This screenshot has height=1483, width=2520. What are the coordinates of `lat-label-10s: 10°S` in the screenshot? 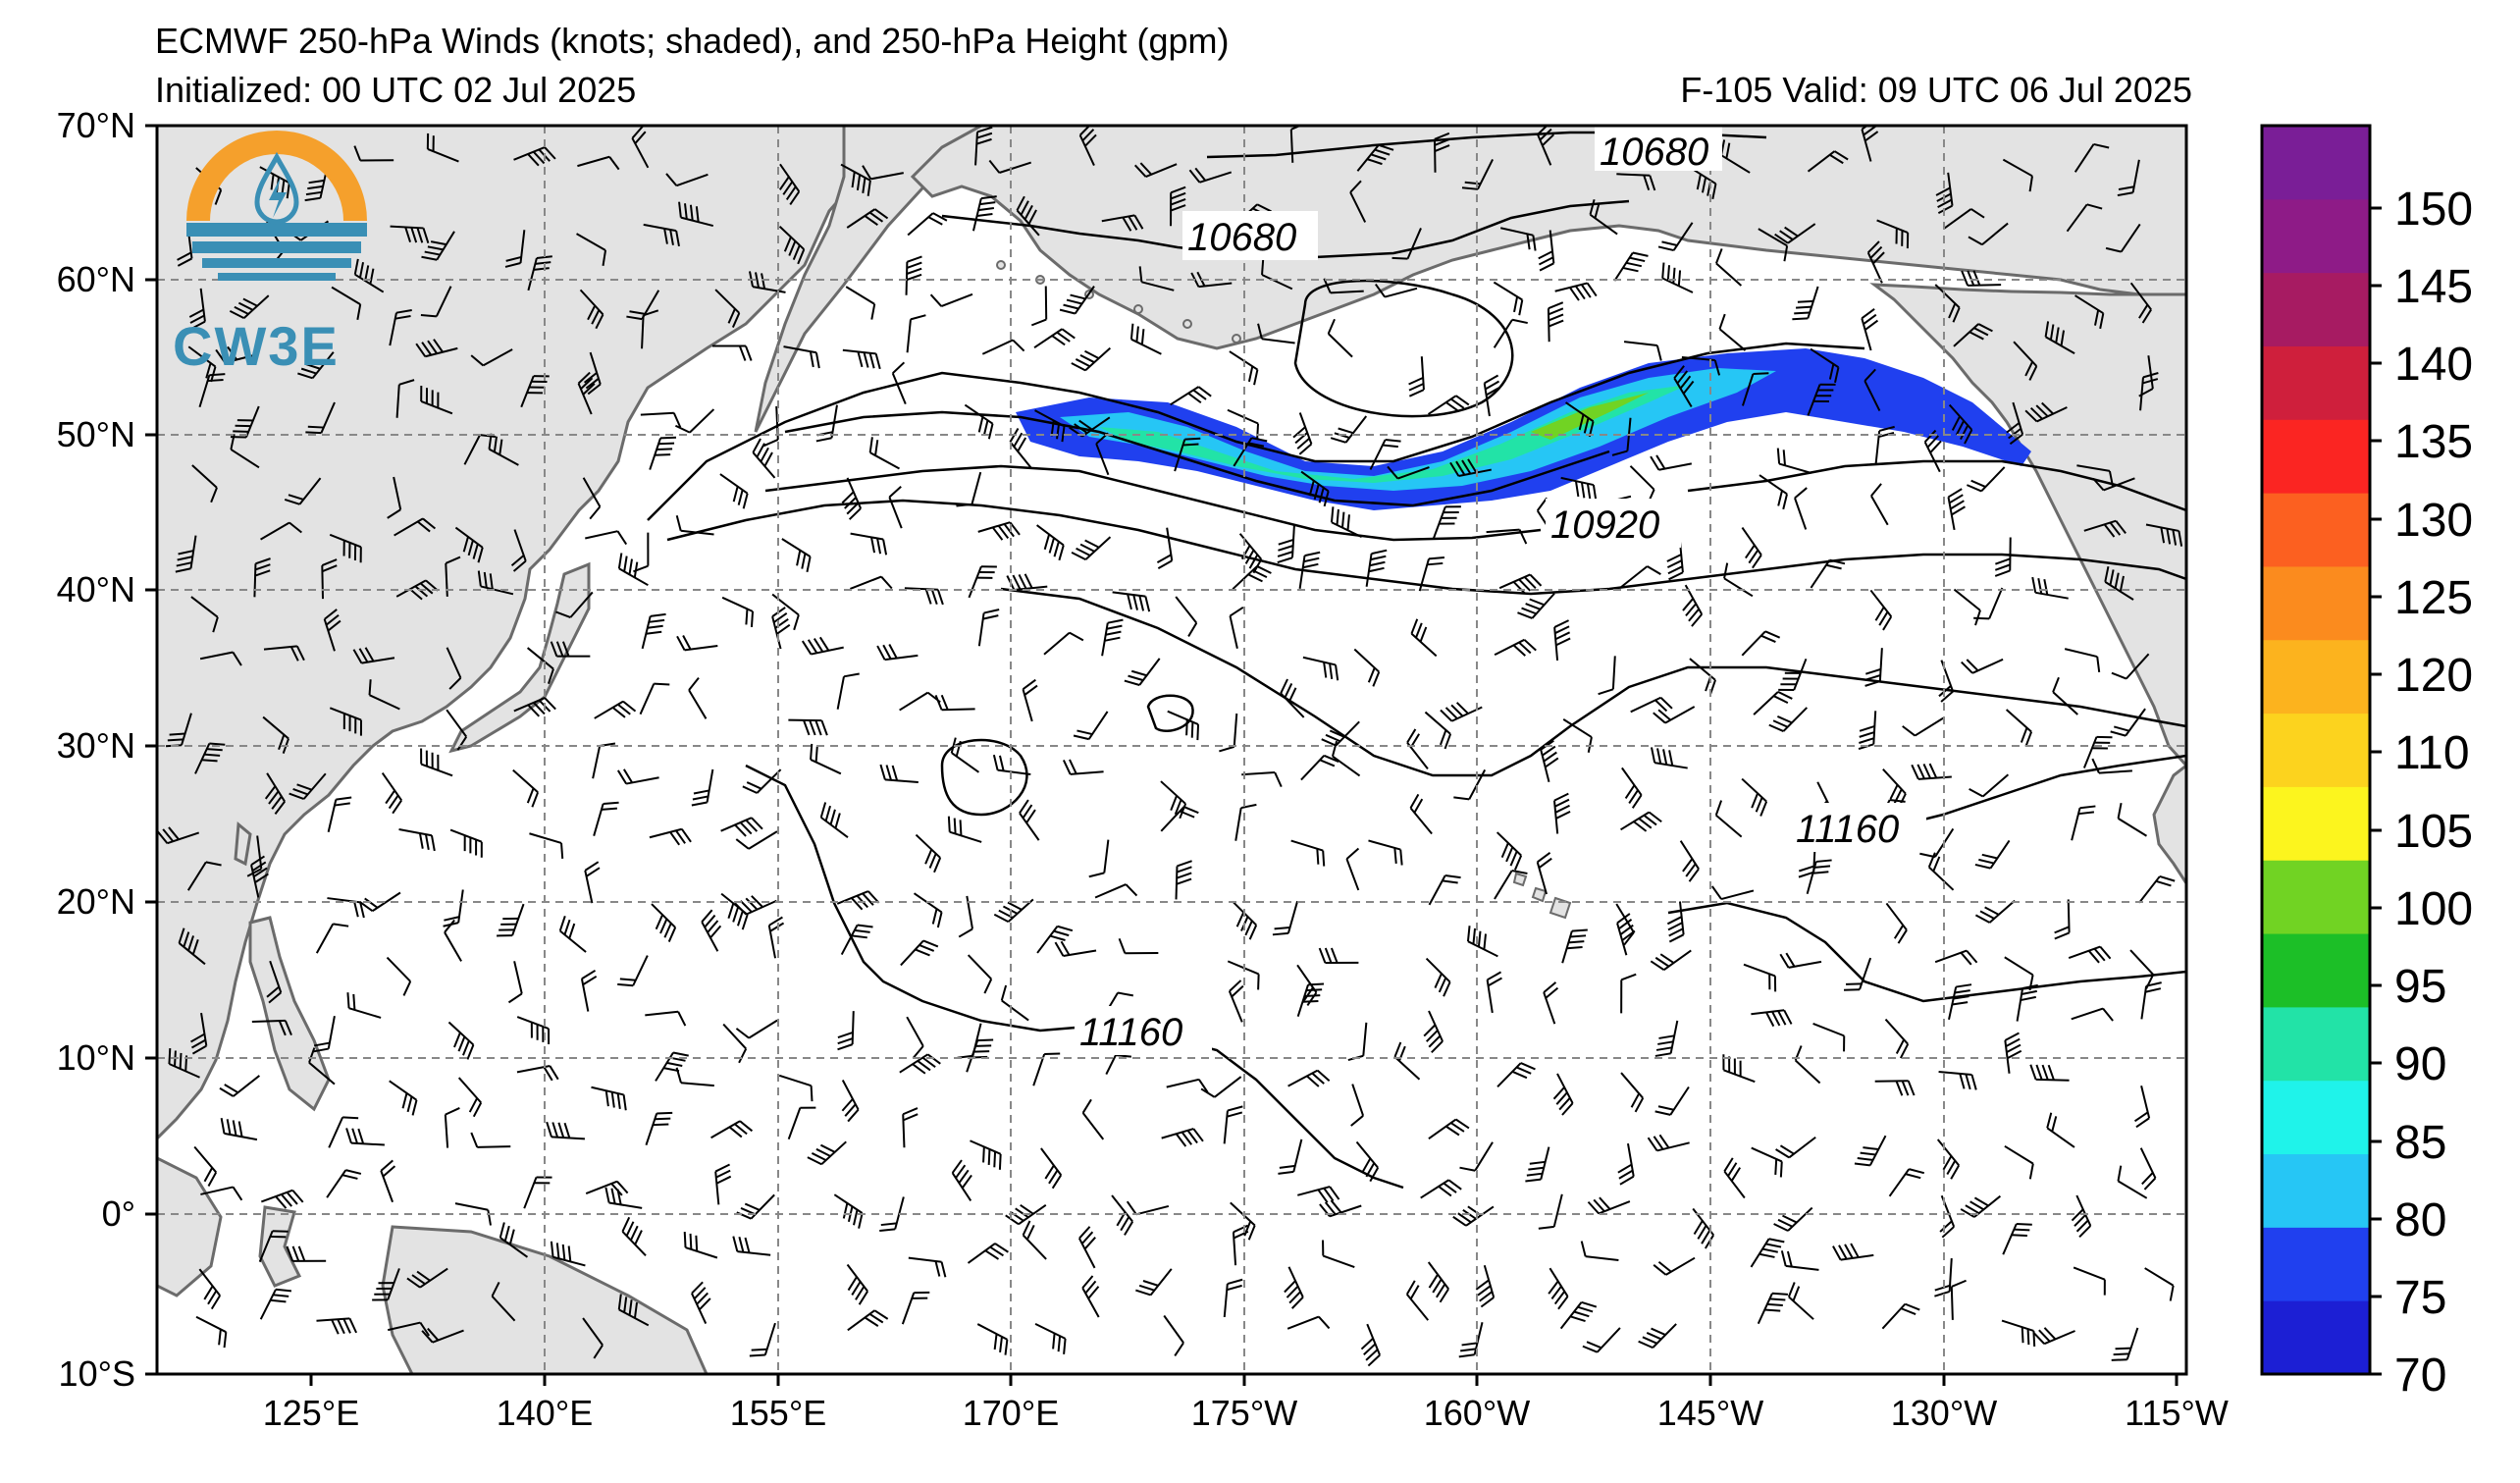 It's located at (97, 1373).